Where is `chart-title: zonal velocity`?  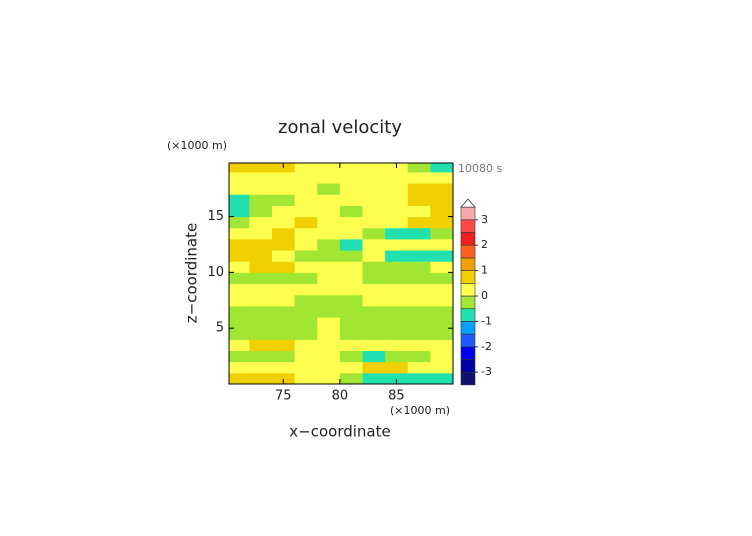
chart-title: zonal velocity is located at coordinates (340, 127).